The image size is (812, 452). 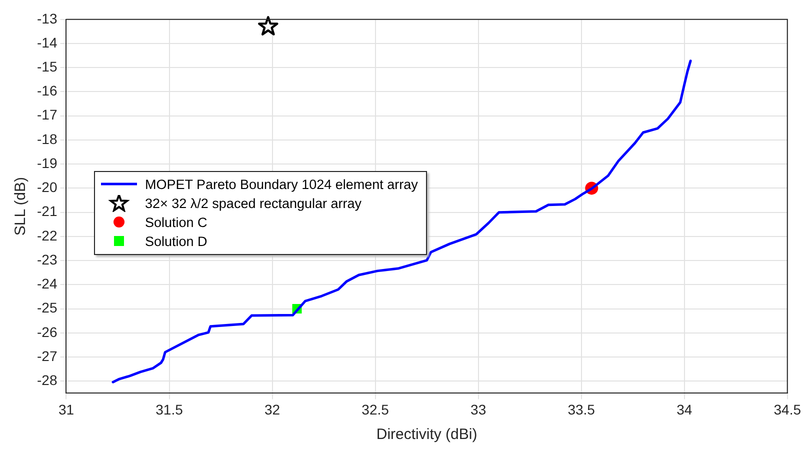 What do you see at coordinates (478, 409) in the screenshot?
I see `x-tick-label: 33` at bounding box center [478, 409].